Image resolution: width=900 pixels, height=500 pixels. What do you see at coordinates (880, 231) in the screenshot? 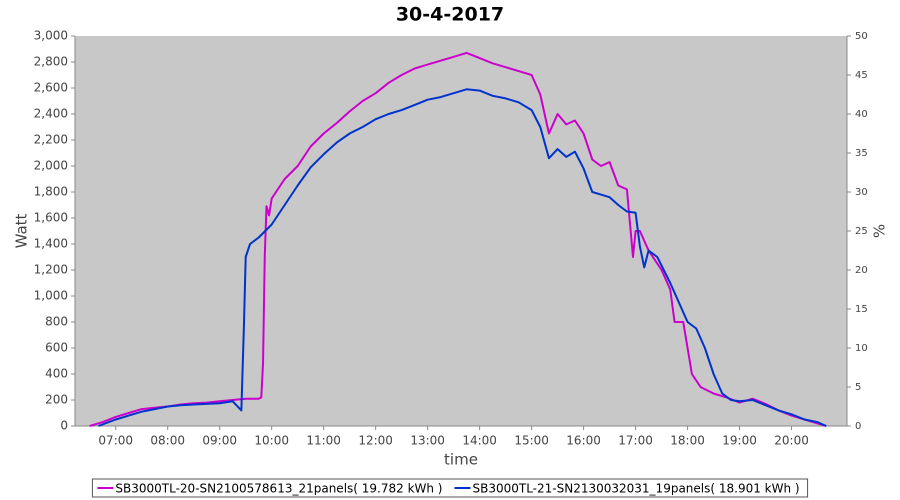
I see `y2-axis-label: %` at bounding box center [880, 231].